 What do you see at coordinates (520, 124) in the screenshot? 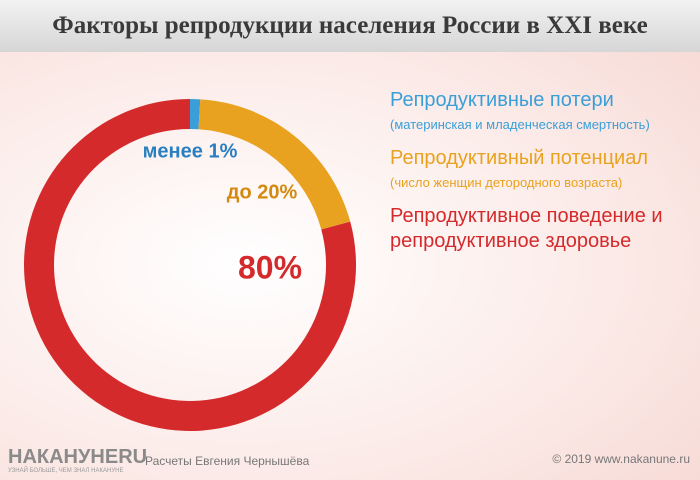
I see `legend-description: (материнская и младенческая смертность)` at bounding box center [520, 124].